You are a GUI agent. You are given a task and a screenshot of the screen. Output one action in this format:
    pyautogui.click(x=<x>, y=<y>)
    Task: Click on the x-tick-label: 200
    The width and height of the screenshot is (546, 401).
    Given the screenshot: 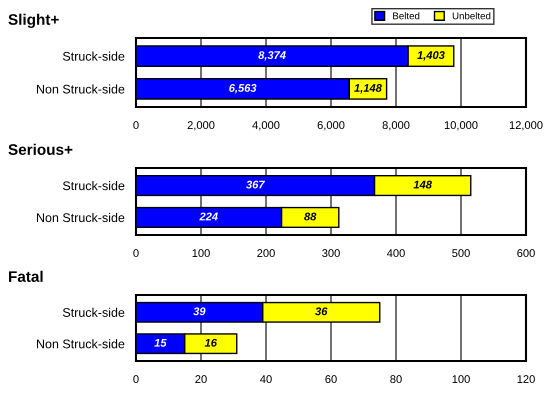 What is the action you would take?
    pyautogui.click(x=266, y=253)
    